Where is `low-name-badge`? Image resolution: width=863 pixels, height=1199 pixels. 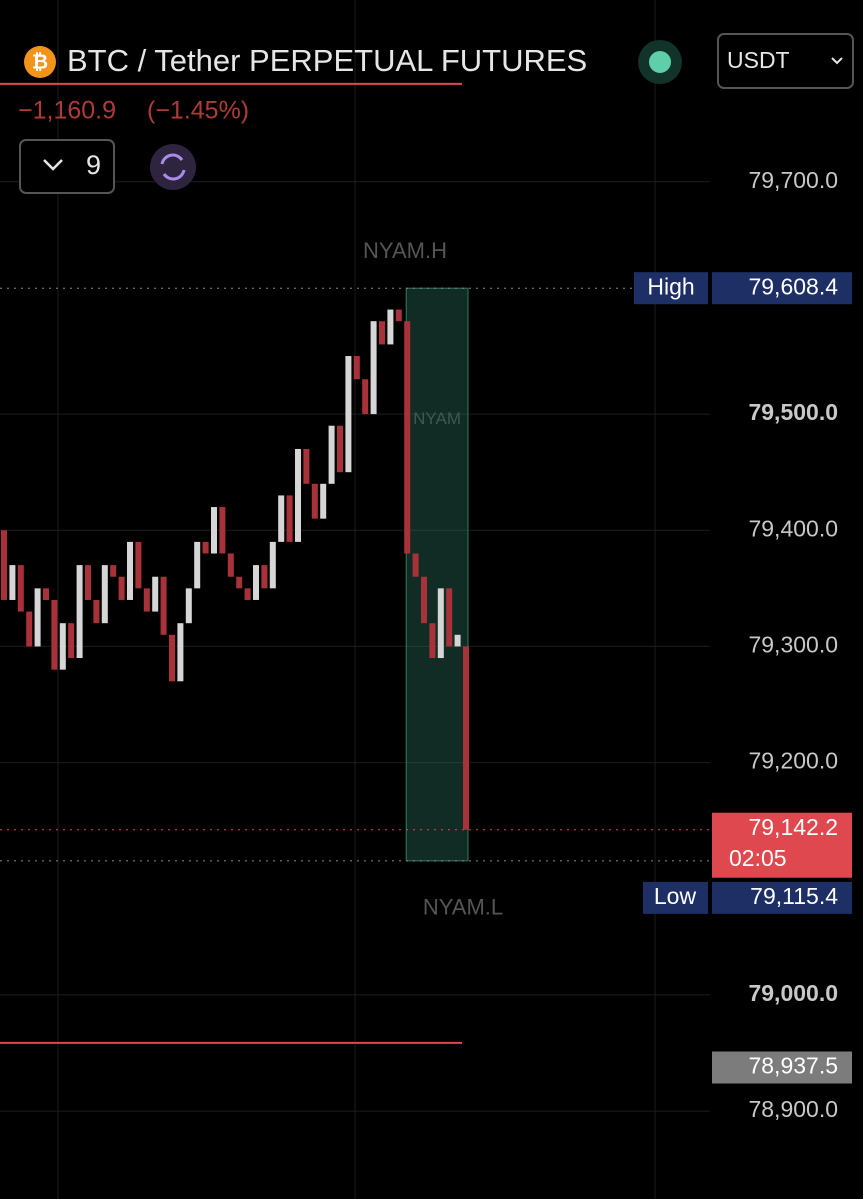
low-name-badge is located at coordinates (675, 897).